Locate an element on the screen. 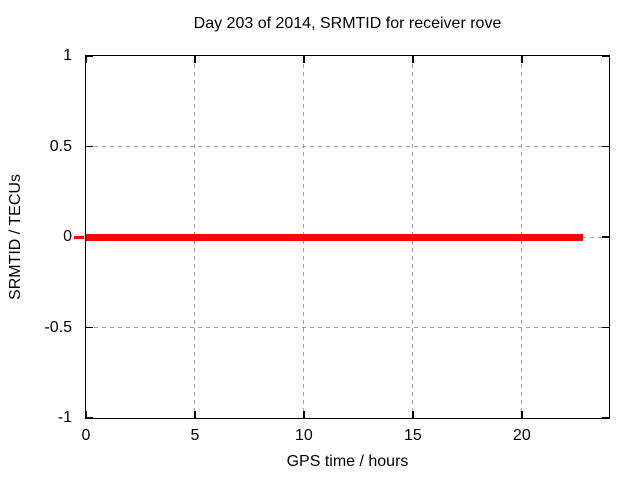 The image size is (640, 480). x-tick-label: 10 is located at coordinates (304, 435).